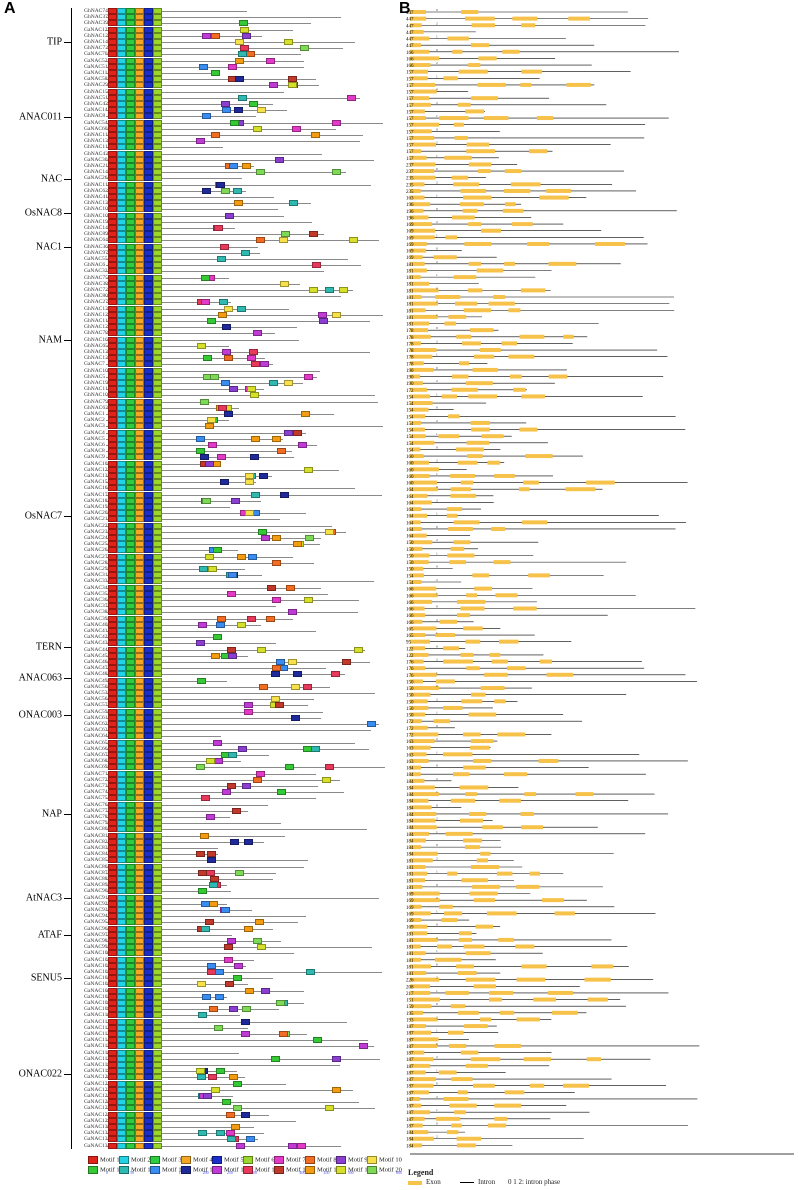  Describe the element at coordinates (102, 960) in the screenshot. I see `gene-label: GaNAC101` at that location.